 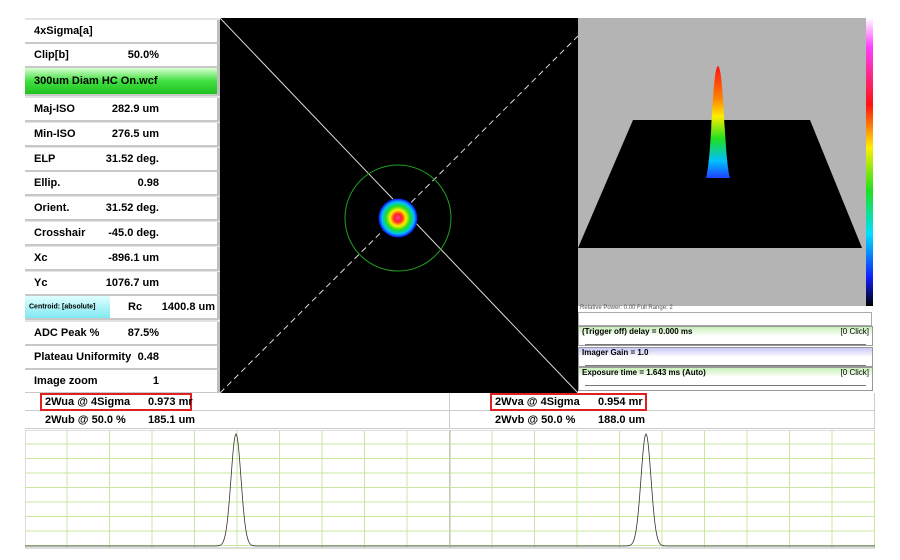 I want to click on row-value: 50.0%, so click(x=143, y=55).